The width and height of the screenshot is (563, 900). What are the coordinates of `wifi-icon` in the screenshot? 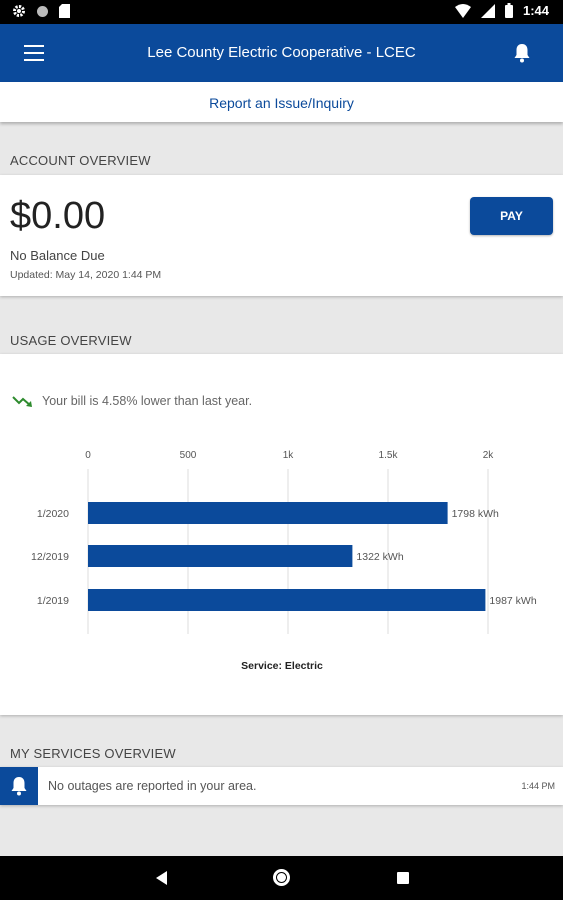 It's located at (462, 10).